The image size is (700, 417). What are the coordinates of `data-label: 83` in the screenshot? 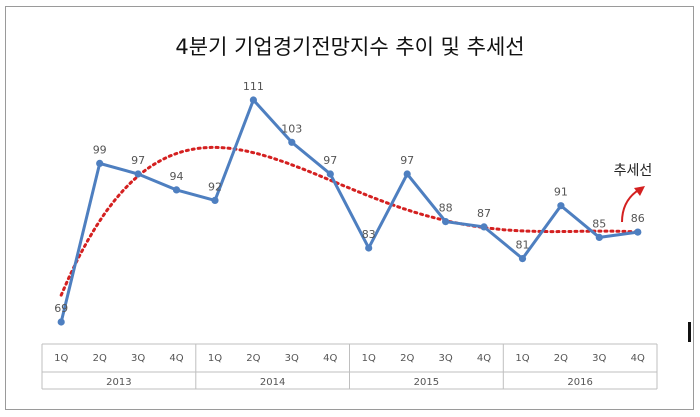 It's located at (369, 234).